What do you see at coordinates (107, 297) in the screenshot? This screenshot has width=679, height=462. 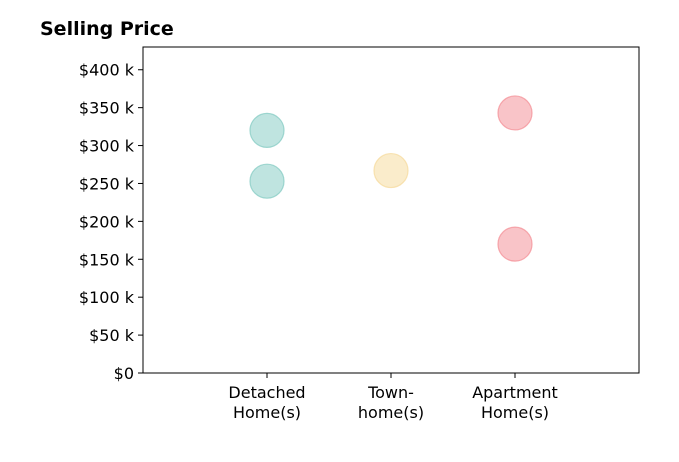 I see `y-tick-label: $100 k` at bounding box center [107, 297].